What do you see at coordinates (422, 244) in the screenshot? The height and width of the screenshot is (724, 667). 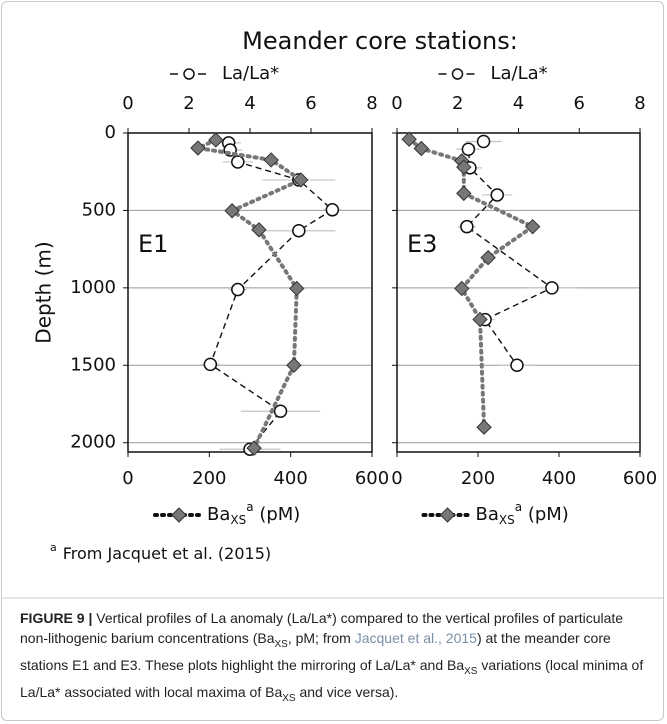 I see `panel-label: E3` at bounding box center [422, 244].